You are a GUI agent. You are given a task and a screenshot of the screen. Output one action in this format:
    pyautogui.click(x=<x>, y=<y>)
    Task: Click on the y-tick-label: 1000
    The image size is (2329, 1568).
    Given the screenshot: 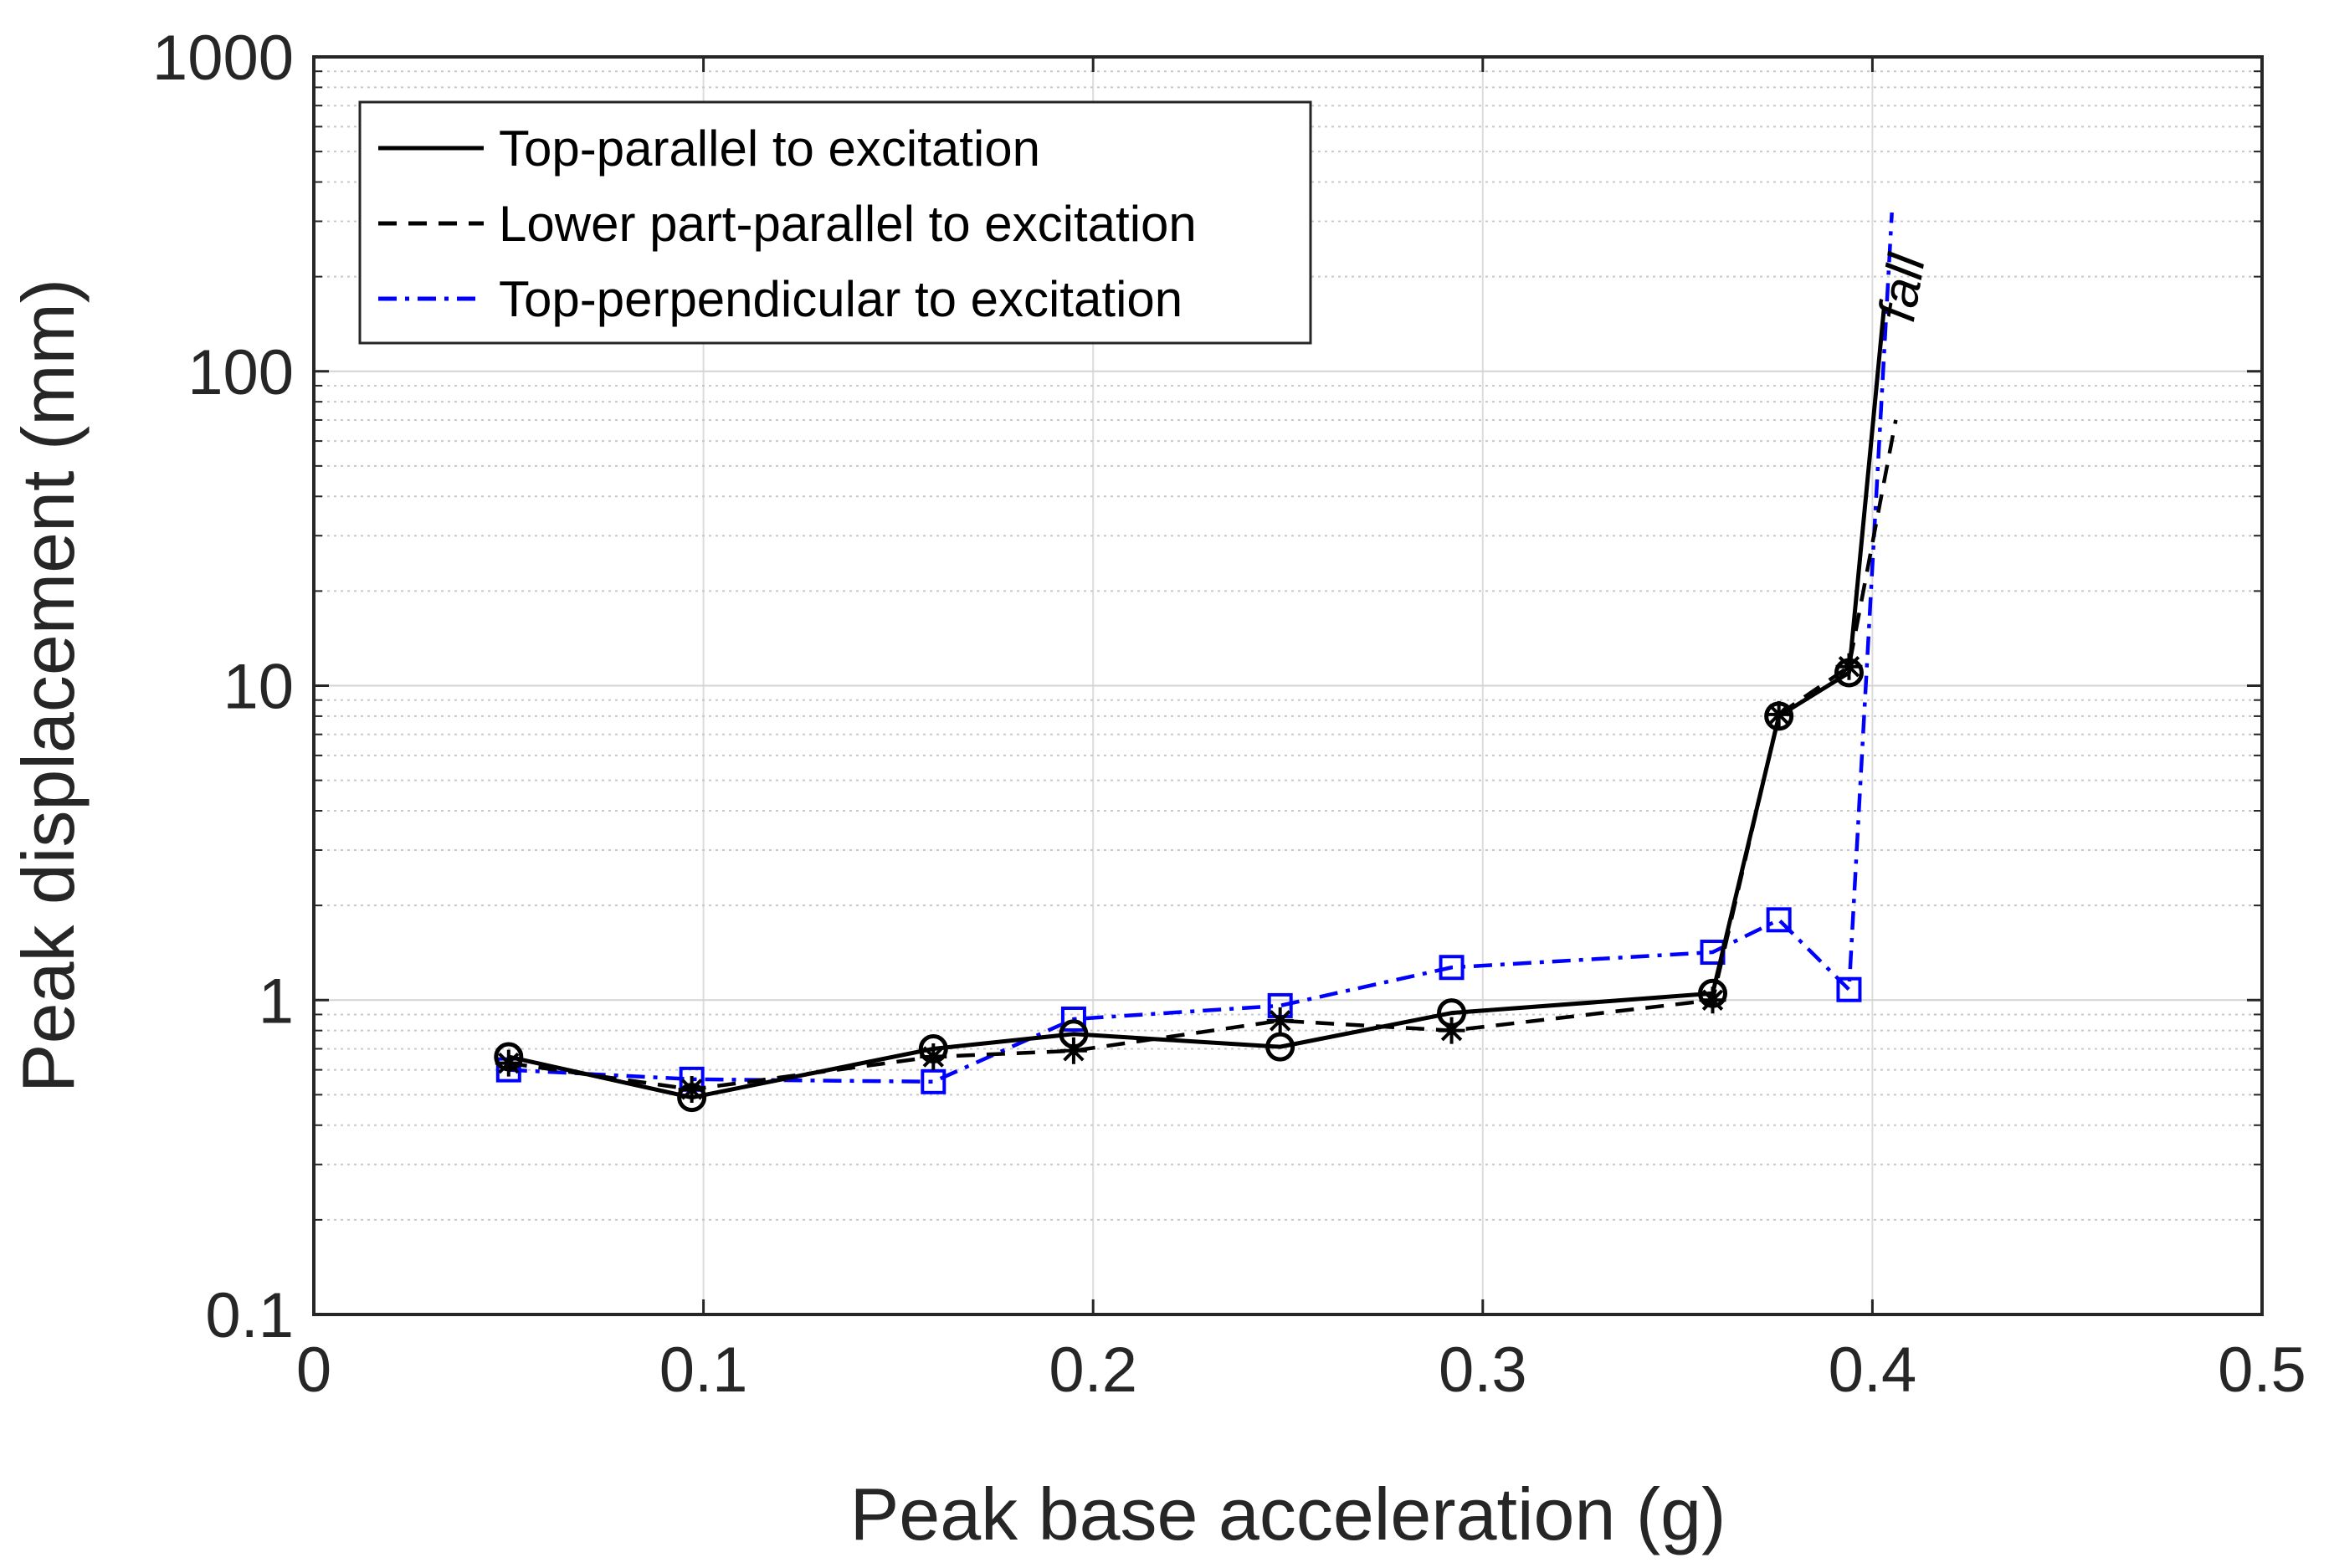 What is the action you would take?
    pyautogui.click(x=223, y=58)
    